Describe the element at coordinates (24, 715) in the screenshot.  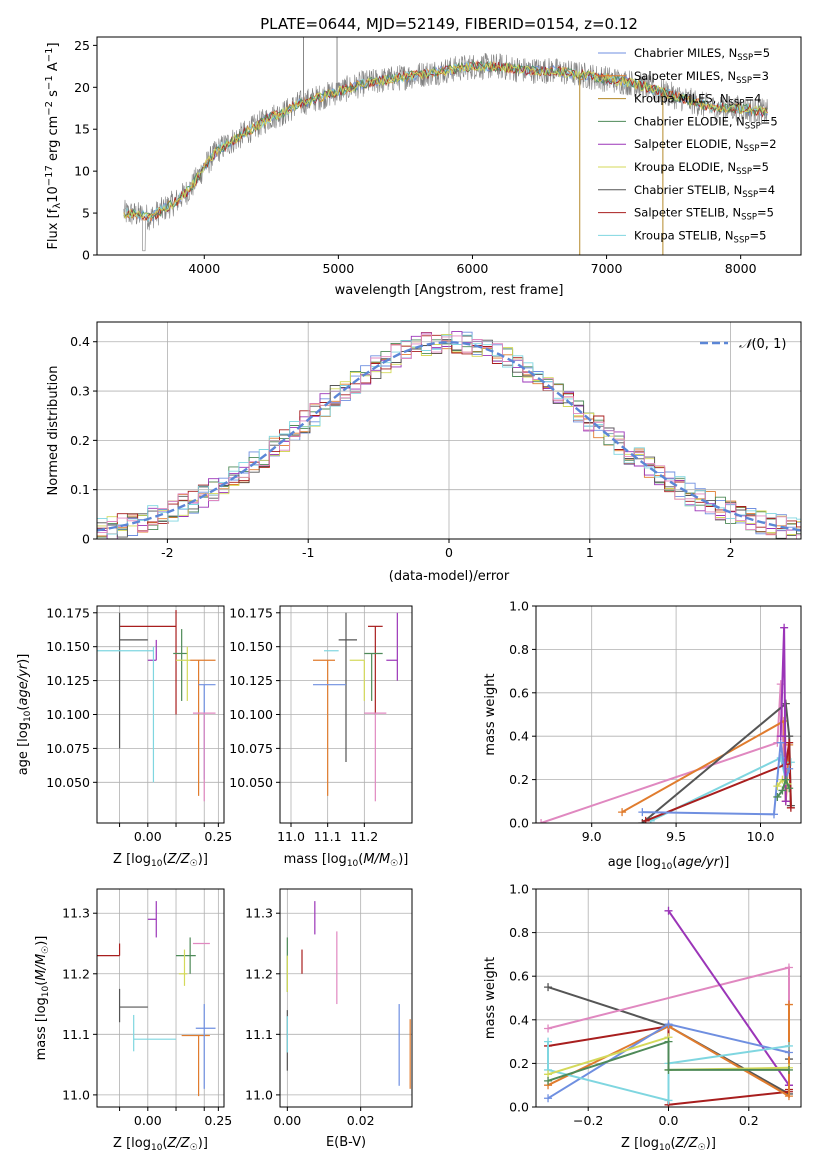
I see `y-axis-label: age [log10(age/yr)]` at that location.